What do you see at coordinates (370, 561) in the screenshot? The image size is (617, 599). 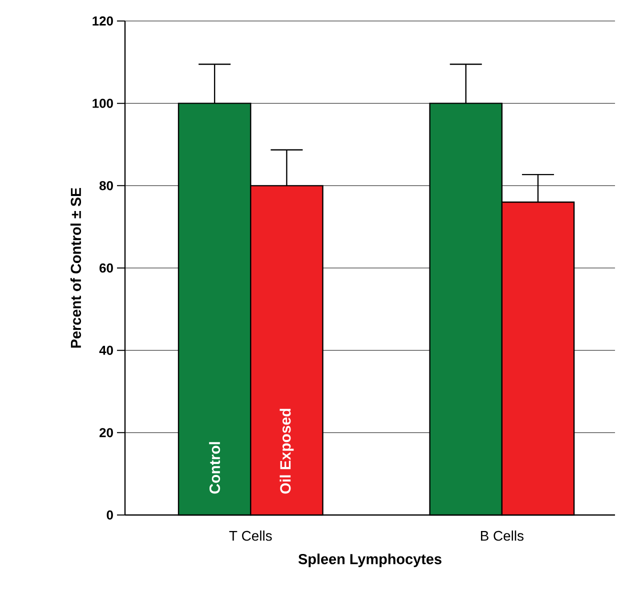 I see `x-axis-title: Spleen Lymphocytes` at bounding box center [370, 561].